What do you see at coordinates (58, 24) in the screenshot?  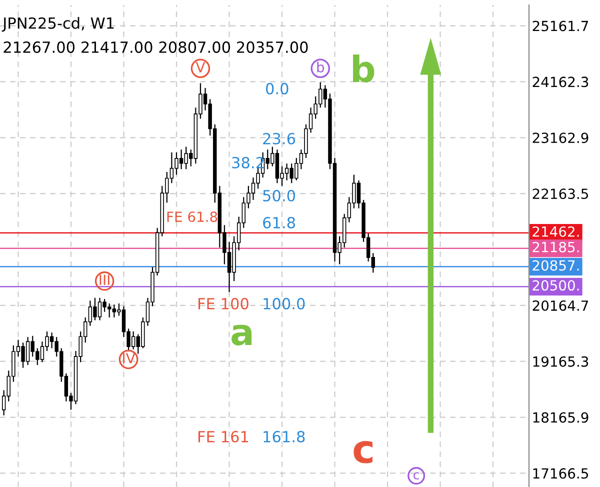 I see `text: JPN225-cd, W1` at bounding box center [58, 24].